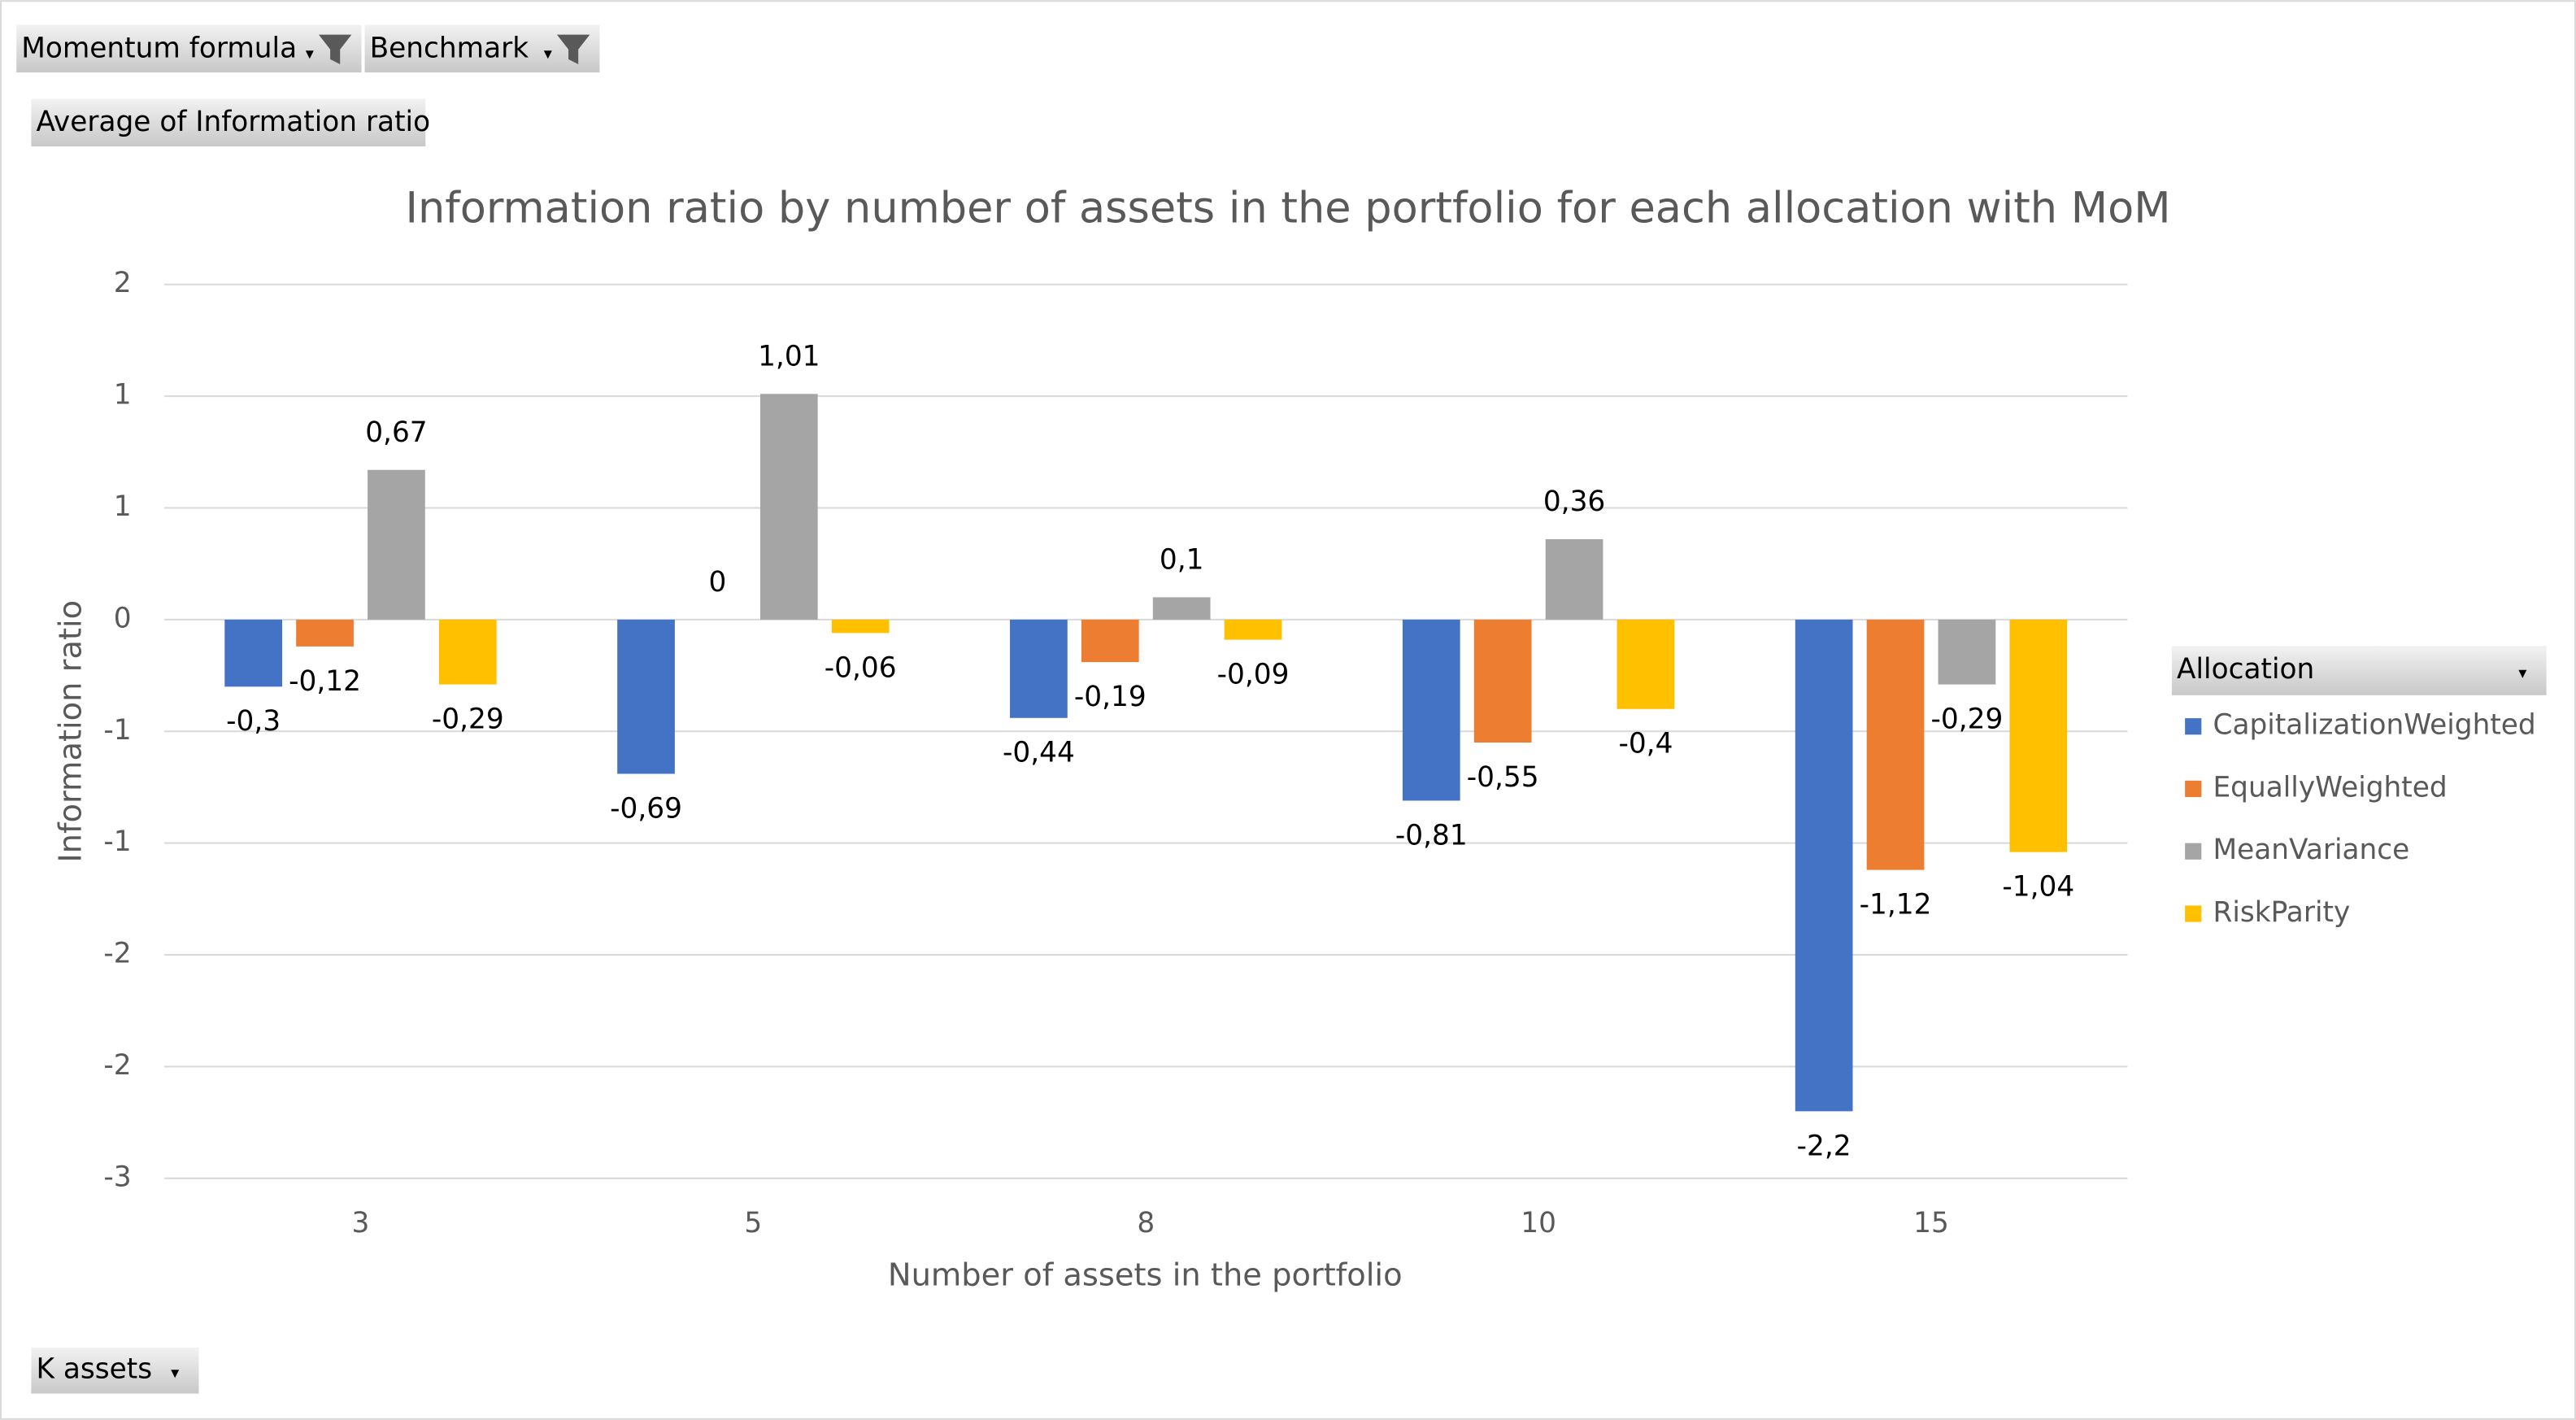 The image size is (2576, 1420). I want to click on filter-button: Momentum formula ▾, so click(189, 48).